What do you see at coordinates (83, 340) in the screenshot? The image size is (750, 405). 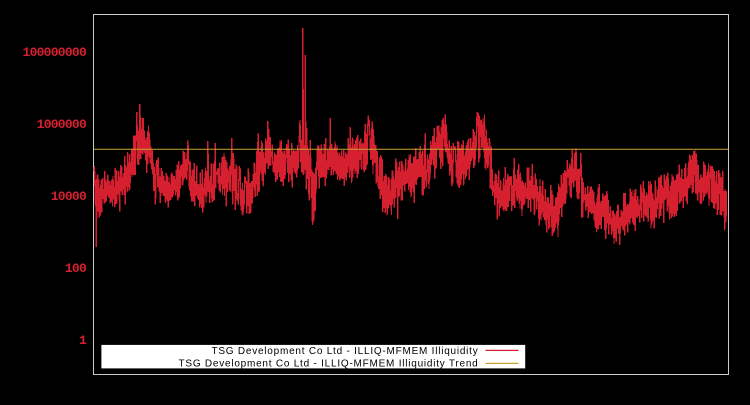 I see `svg-text: 1` at bounding box center [83, 340].